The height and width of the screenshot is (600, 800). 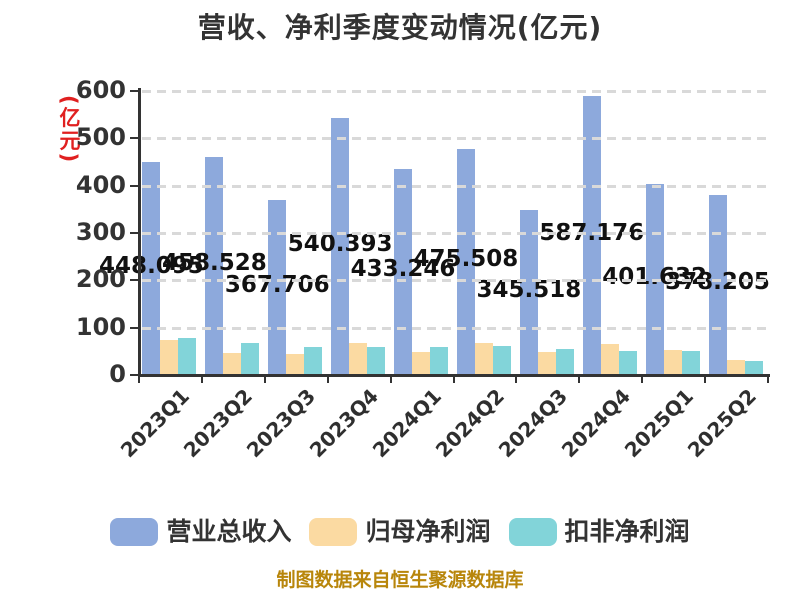 I want to click on non-gaap-net-profit-bar-2023Q2, so click(x=250, y=358).